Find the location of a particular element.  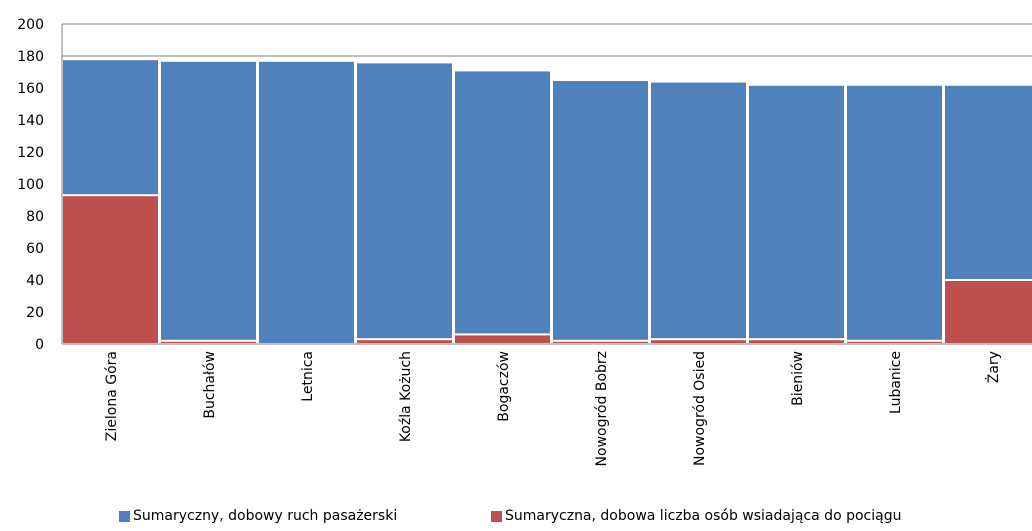

y-tick-label: 0 is located at coordinates (39, 345).